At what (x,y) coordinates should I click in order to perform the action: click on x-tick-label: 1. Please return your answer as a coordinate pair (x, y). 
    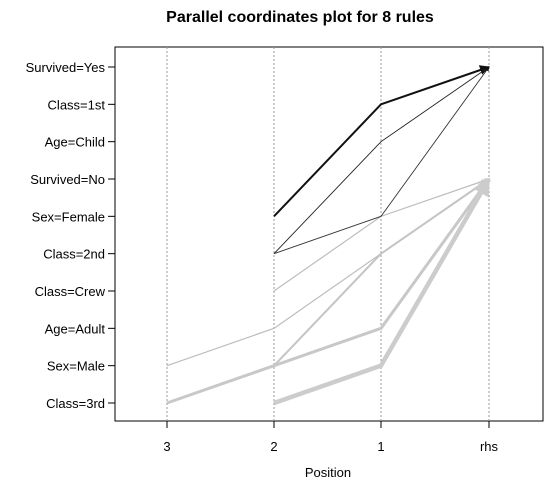
    Looking at the image, I should click on (380, 446).